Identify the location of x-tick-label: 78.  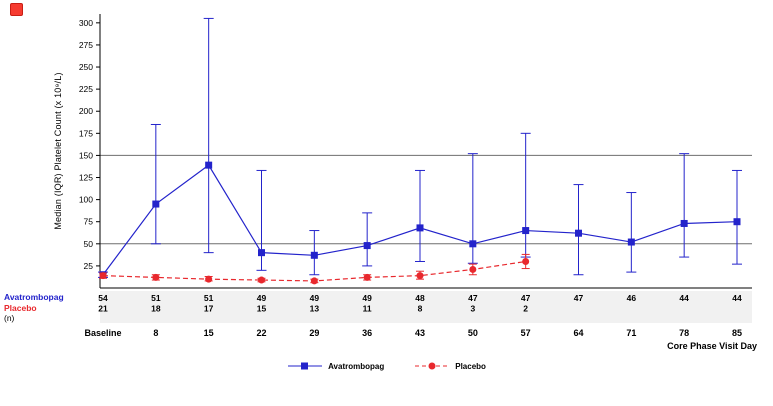
(684, 333).